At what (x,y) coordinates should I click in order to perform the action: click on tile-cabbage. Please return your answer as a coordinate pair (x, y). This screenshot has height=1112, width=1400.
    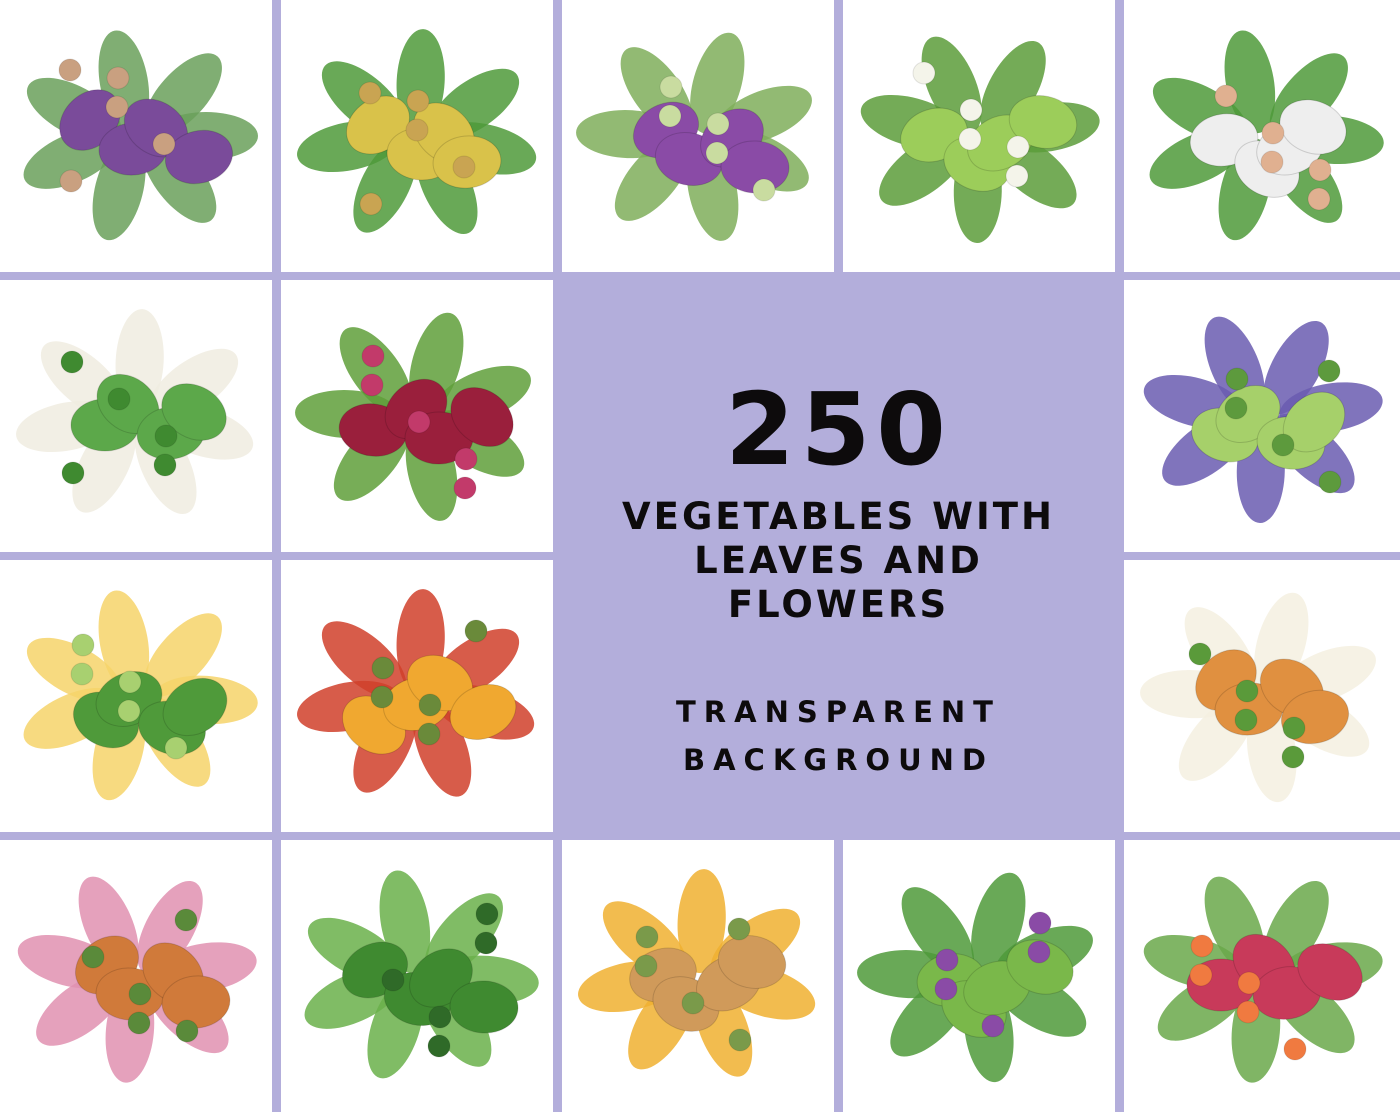
    Looking at the image, I should click on (1262, 416).